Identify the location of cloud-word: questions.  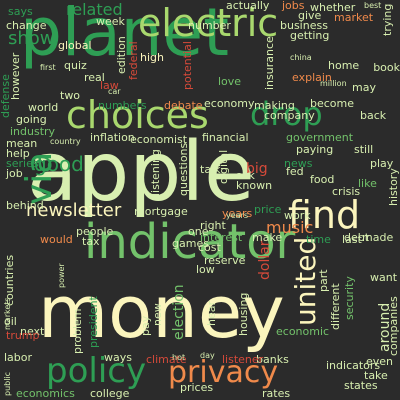
(183, 169).